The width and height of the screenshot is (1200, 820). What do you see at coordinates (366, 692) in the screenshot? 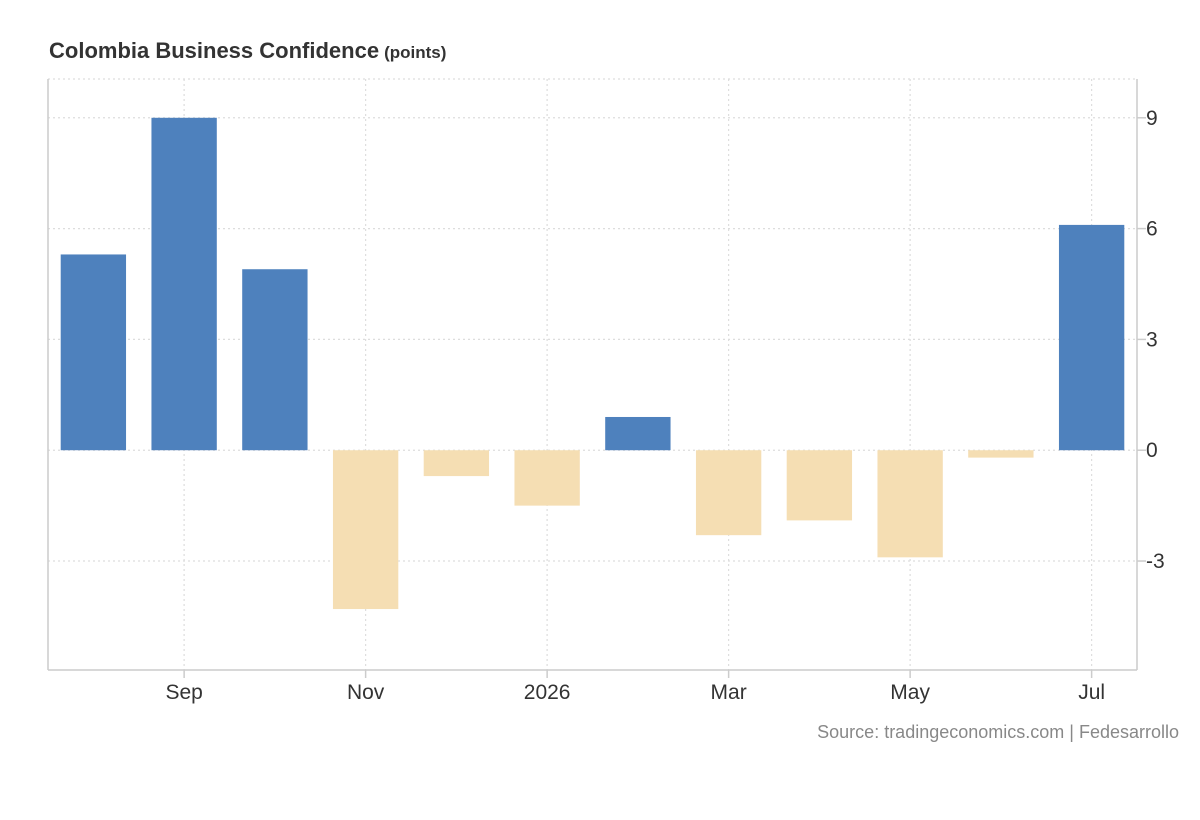
I see `x-tick-label: Nov` at bounding box center [366, 692].